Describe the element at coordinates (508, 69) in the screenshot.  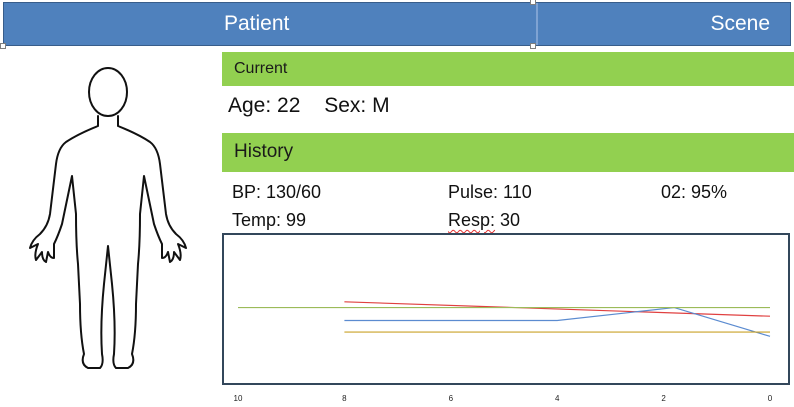
I see `current-section-bar: Current` at that location.